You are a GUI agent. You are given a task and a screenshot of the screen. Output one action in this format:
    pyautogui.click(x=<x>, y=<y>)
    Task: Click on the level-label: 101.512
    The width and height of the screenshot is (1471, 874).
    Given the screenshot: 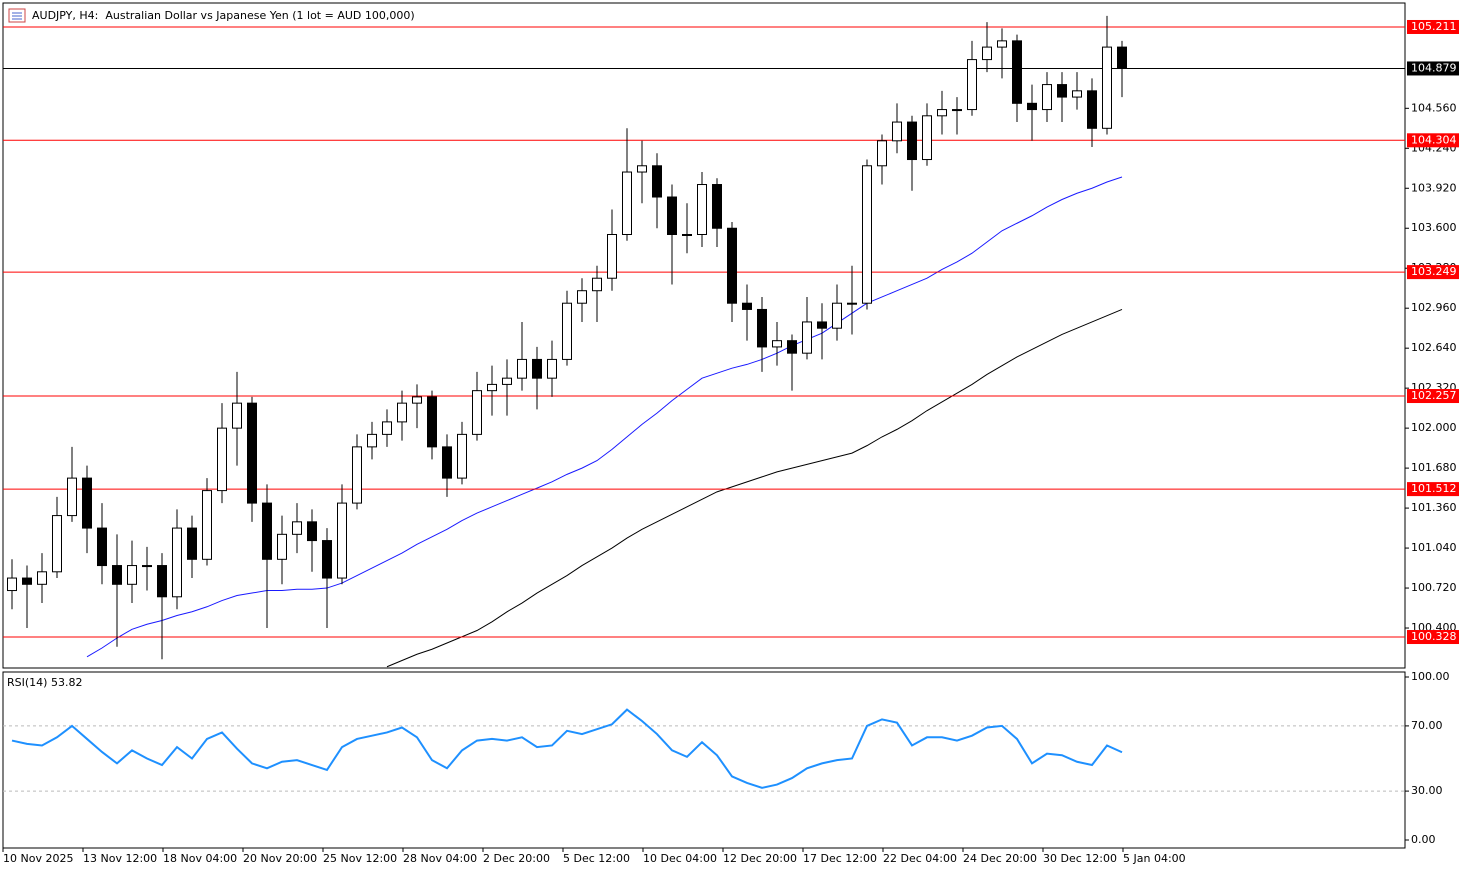 What is the action you would take?
    pyautogui.click(x=1434, y=488)
    